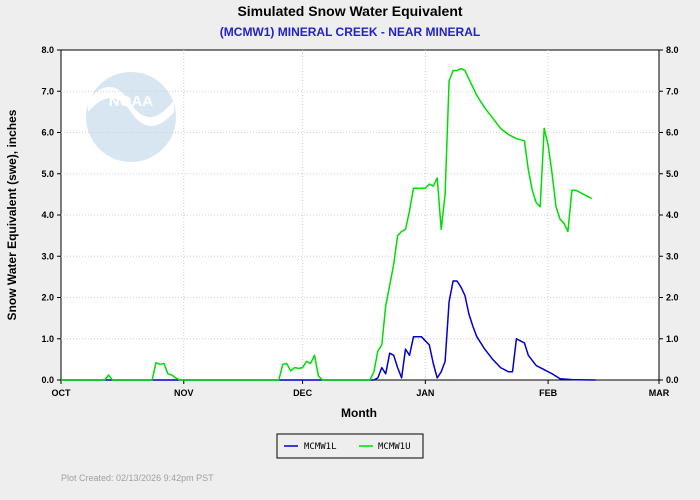 The width and height of the screenshot is (700, 500). Describe the element at coordinates (672, 133) in the screenshot. I see `y-tick-label-right: 6.0` at that location.